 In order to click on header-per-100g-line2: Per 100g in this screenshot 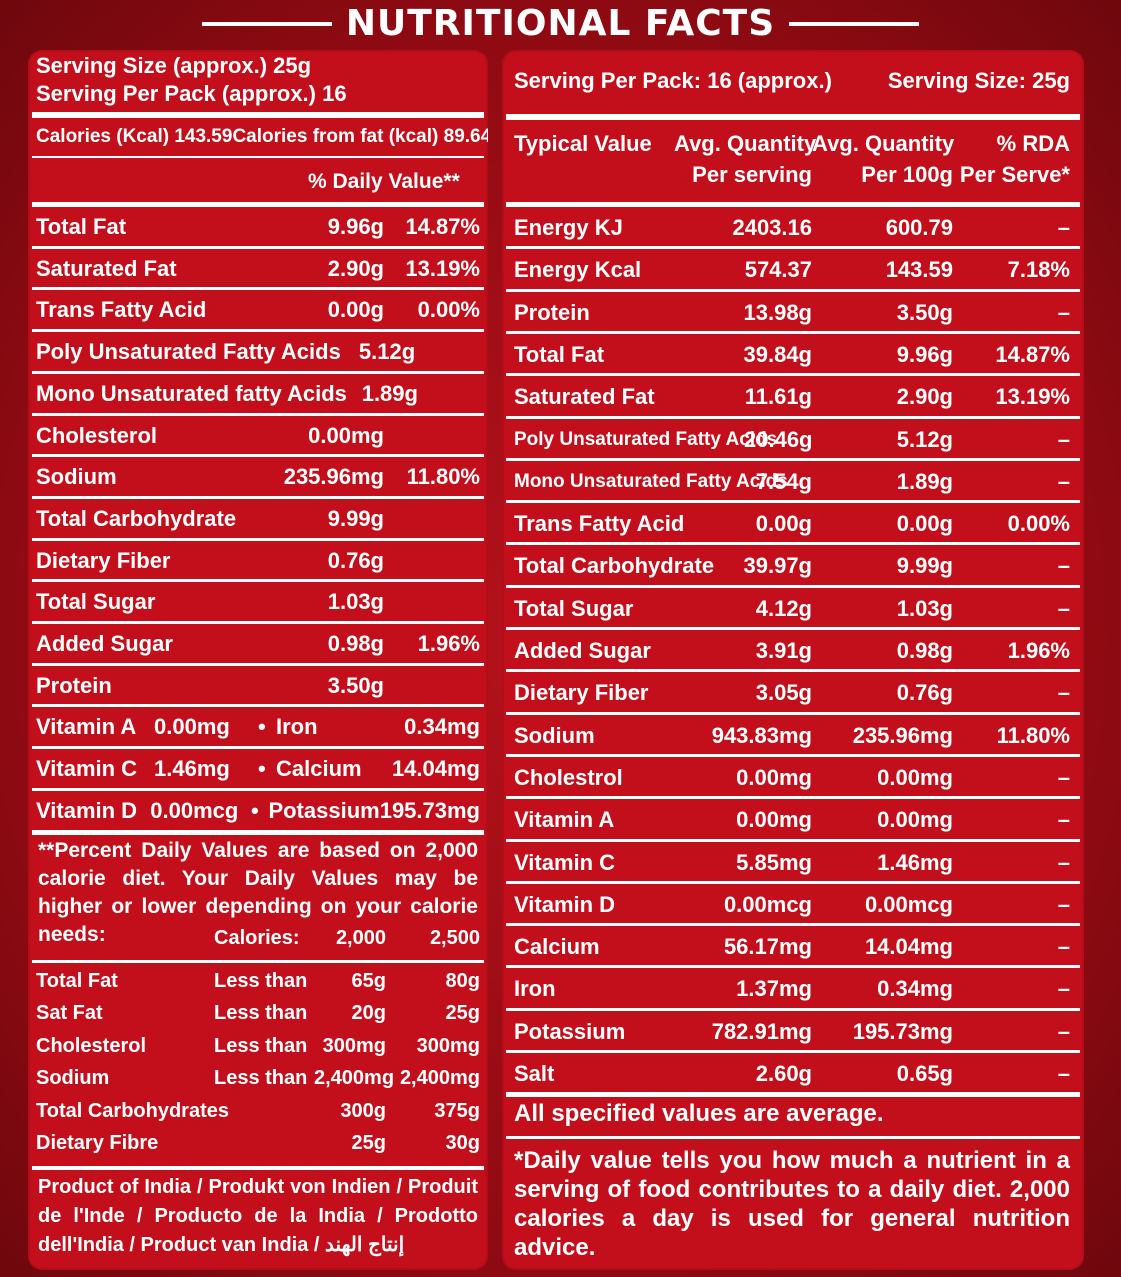, I will do `click(907, 174)`.